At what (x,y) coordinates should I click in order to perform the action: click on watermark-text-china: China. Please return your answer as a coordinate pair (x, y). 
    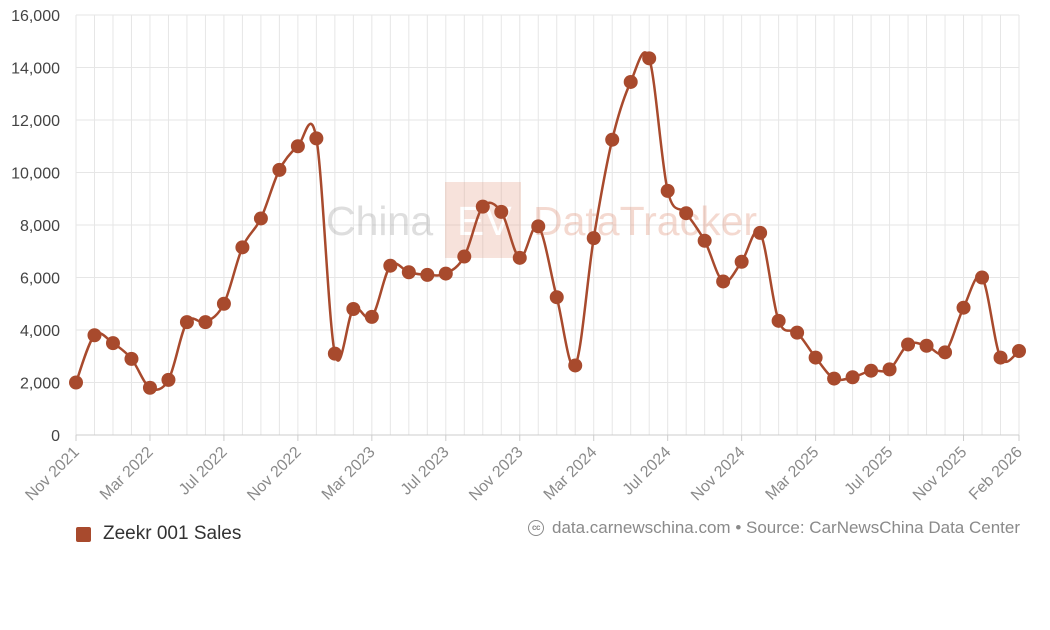
    Looking at the image, I should click on (379, 221).